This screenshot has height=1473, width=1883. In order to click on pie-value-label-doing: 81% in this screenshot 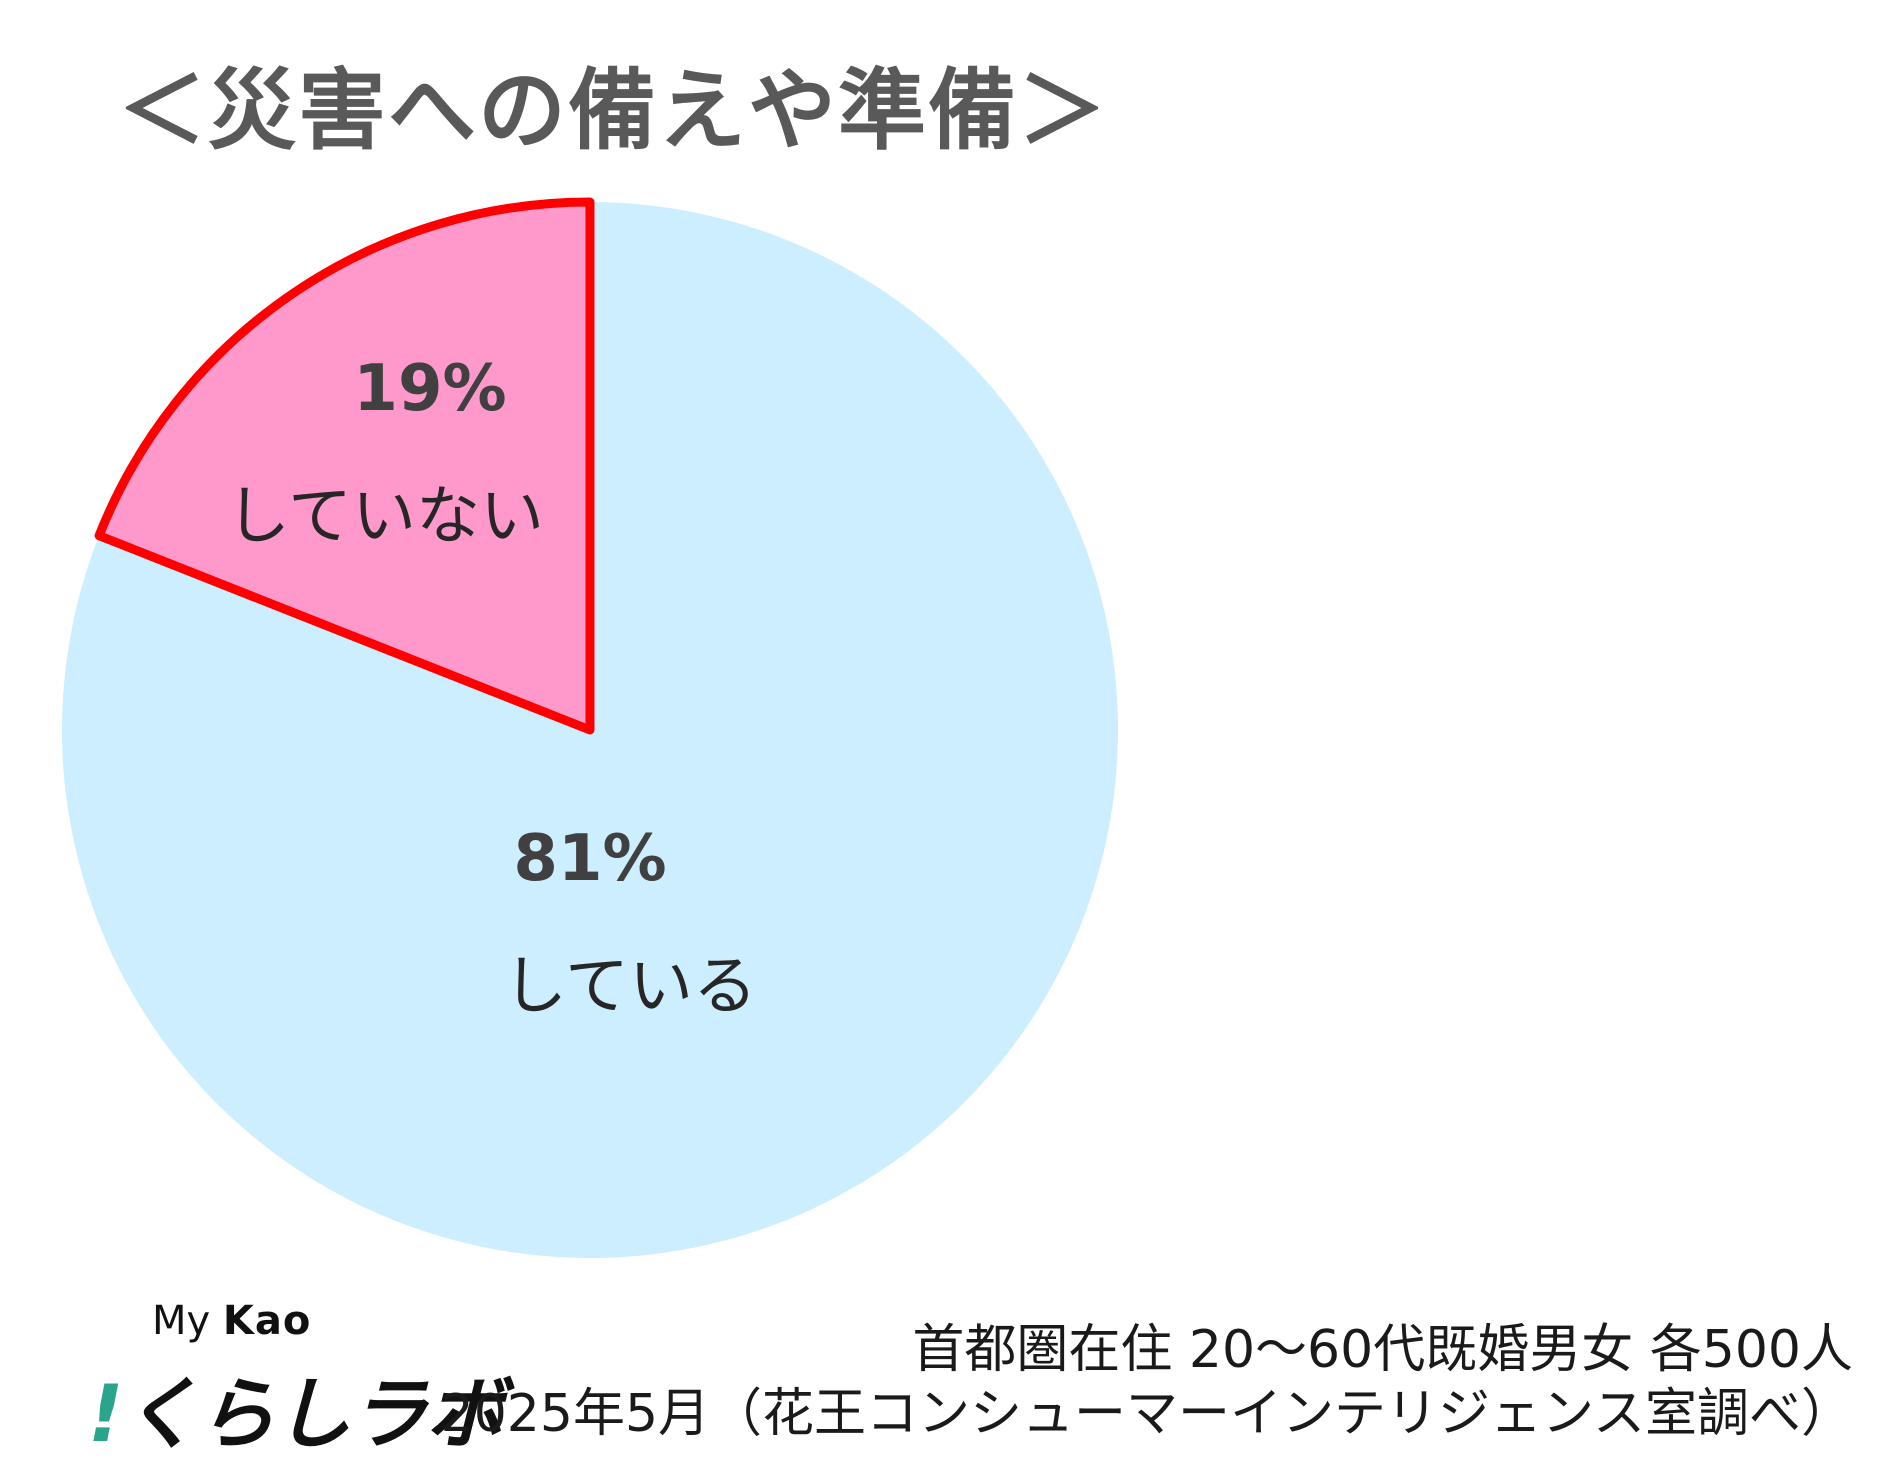, I will do `click(589, 859)`.